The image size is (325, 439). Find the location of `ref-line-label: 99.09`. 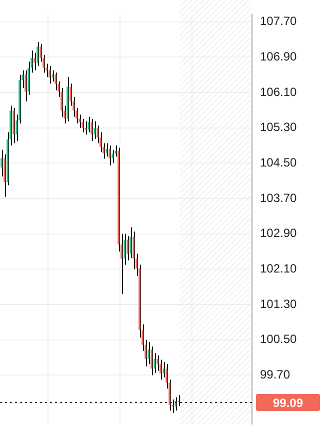

ref-line-label: 99.09 is located at coordinates (288, 403).